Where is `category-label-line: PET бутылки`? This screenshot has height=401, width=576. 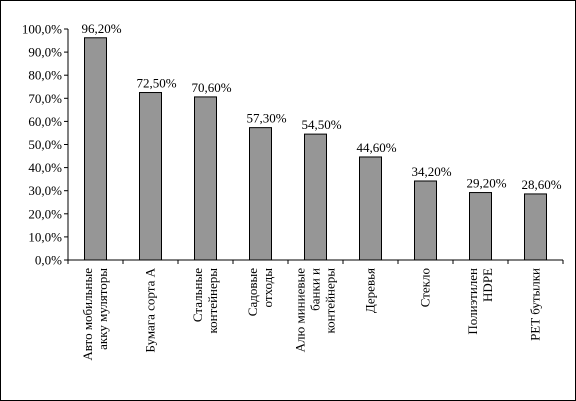 category-label-line: PET бутылки is located at coordinates (535, 304).